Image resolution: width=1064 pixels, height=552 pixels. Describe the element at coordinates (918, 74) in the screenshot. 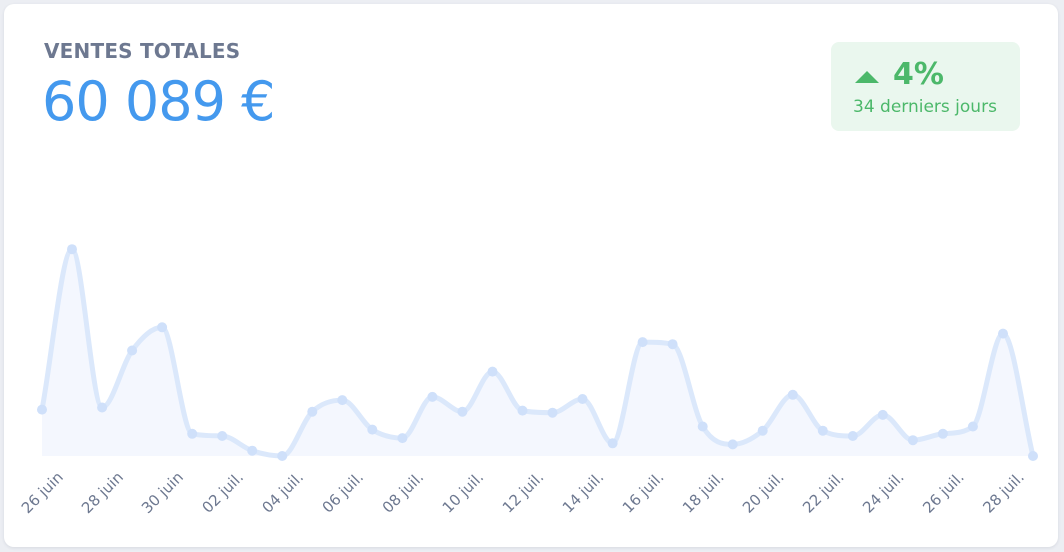

I see `trend-percentage: 4%` at that location.